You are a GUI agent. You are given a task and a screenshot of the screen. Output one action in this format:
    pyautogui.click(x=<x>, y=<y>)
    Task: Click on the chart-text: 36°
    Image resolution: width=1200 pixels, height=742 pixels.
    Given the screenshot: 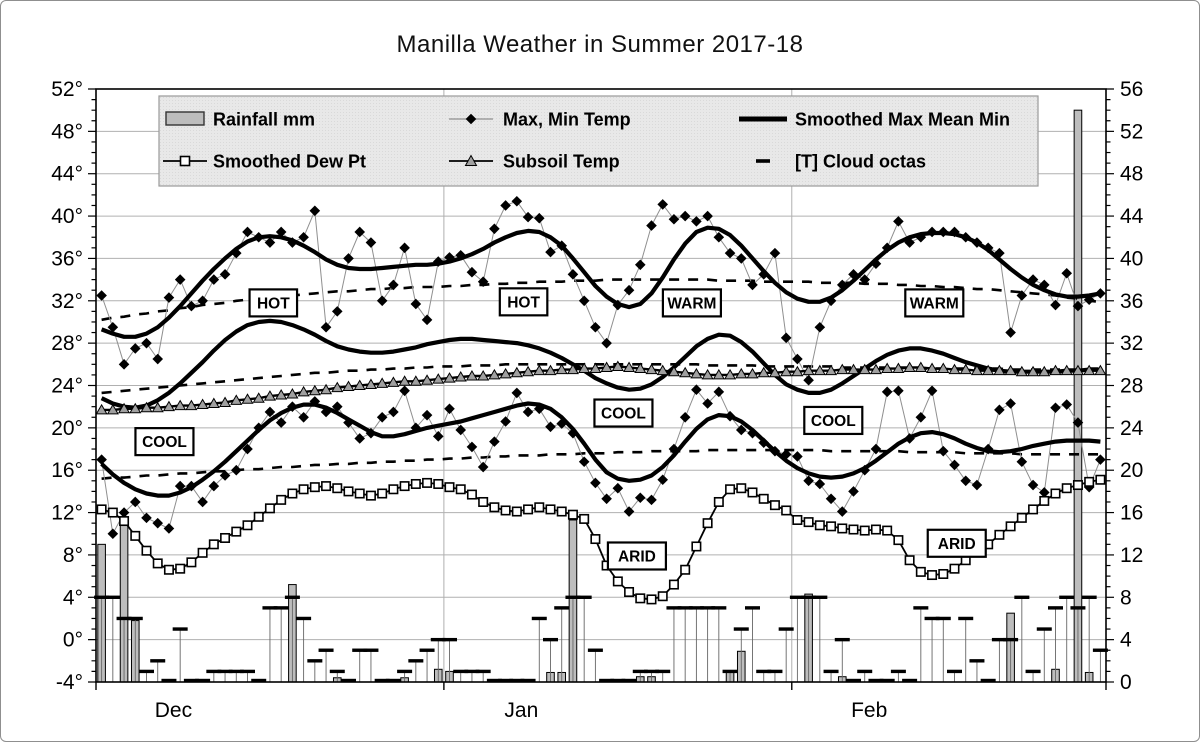 What is the action you would take?
    pyautogui.click(x=67, y=258)
    